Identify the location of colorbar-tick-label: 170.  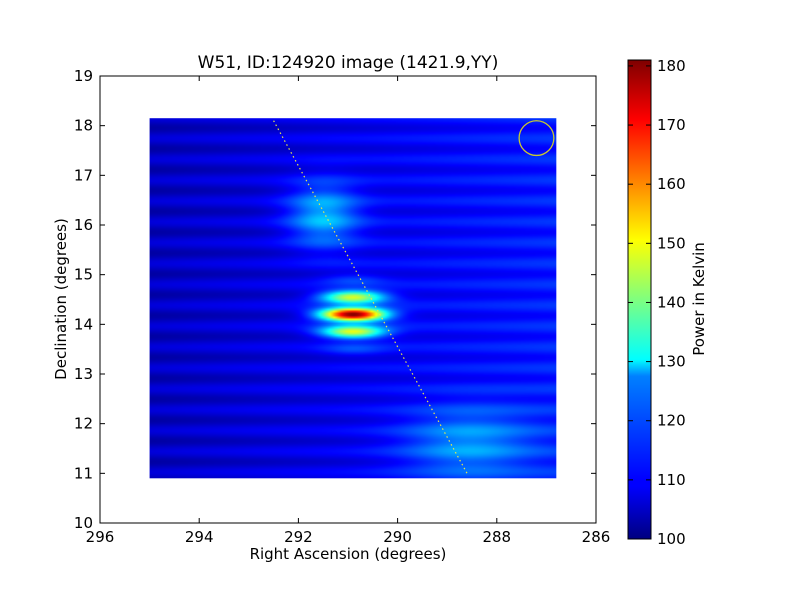
(671, 125).